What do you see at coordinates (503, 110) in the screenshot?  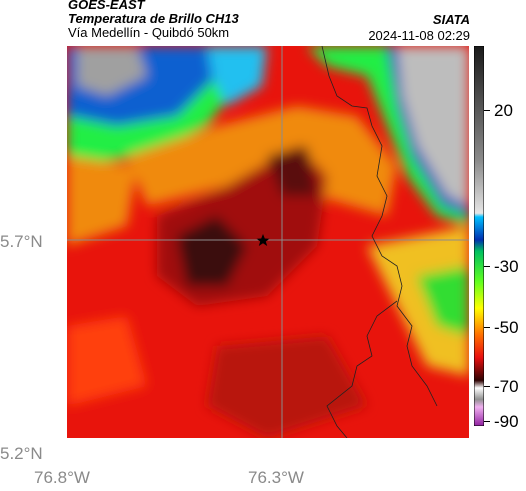 I see `colorbar-label-20: 20` at bounding box center [503, 110].